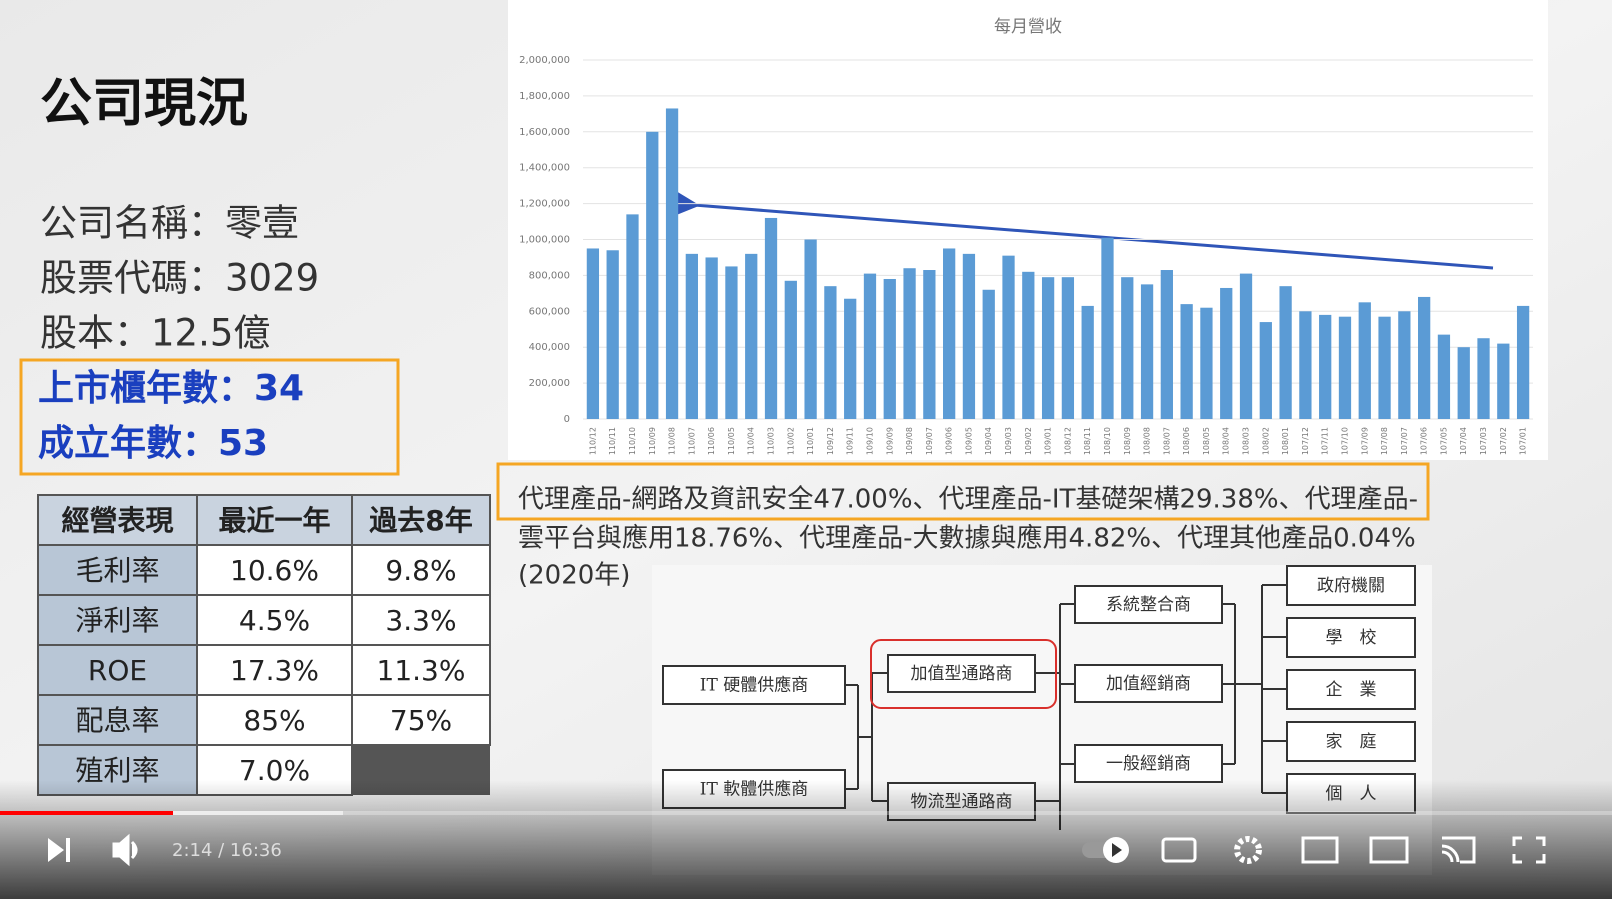  I want to click on theater-button, so click(1389, 850).